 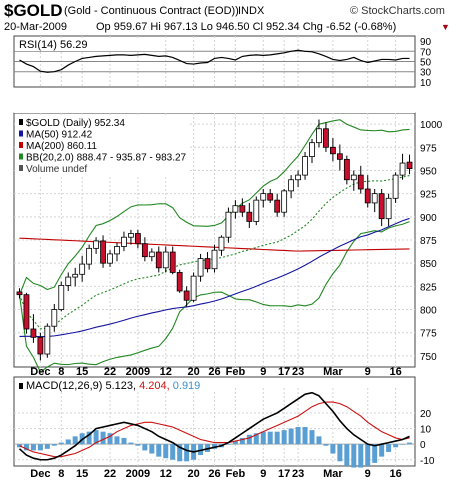 I want to click on legend-bg, so click(x=102, y=146).